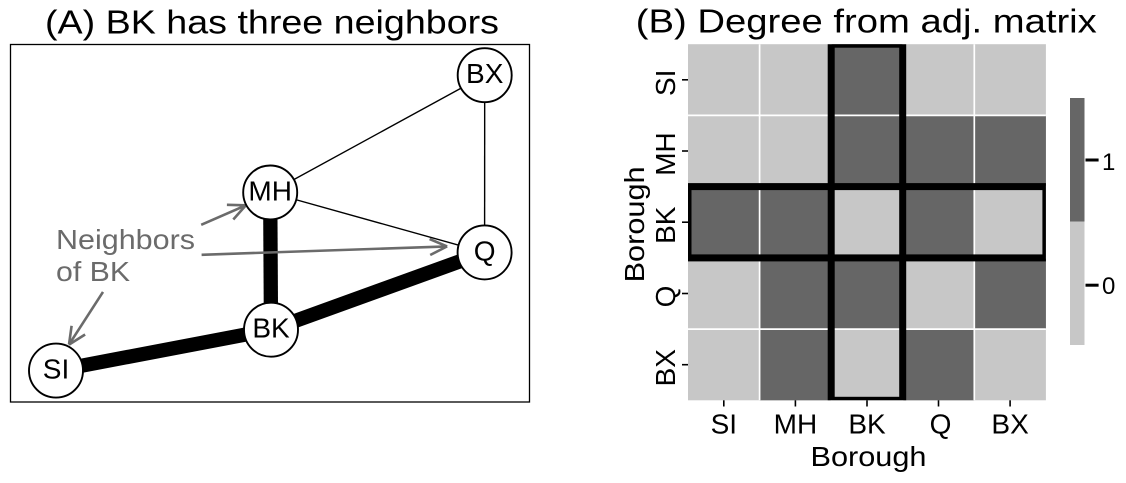  What do you see at coordinates (125, 239) in the screenshot?
I see `svg-text: Neighbors` at bounding box center [125, 239].